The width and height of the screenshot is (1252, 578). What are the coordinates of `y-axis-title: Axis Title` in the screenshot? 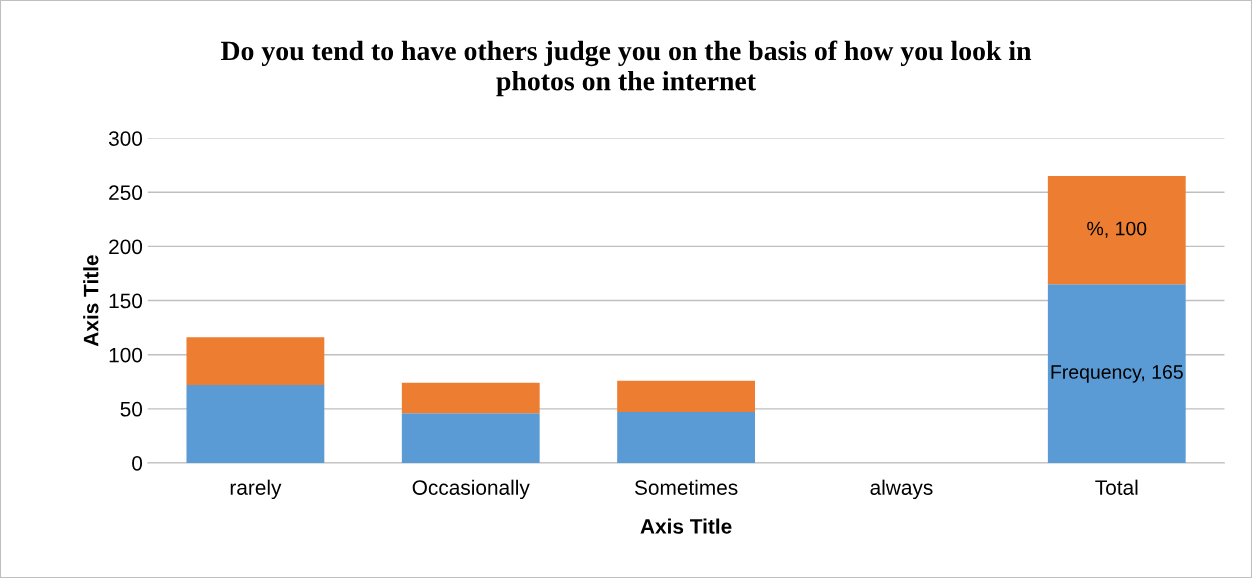 It's located at (91, 301).